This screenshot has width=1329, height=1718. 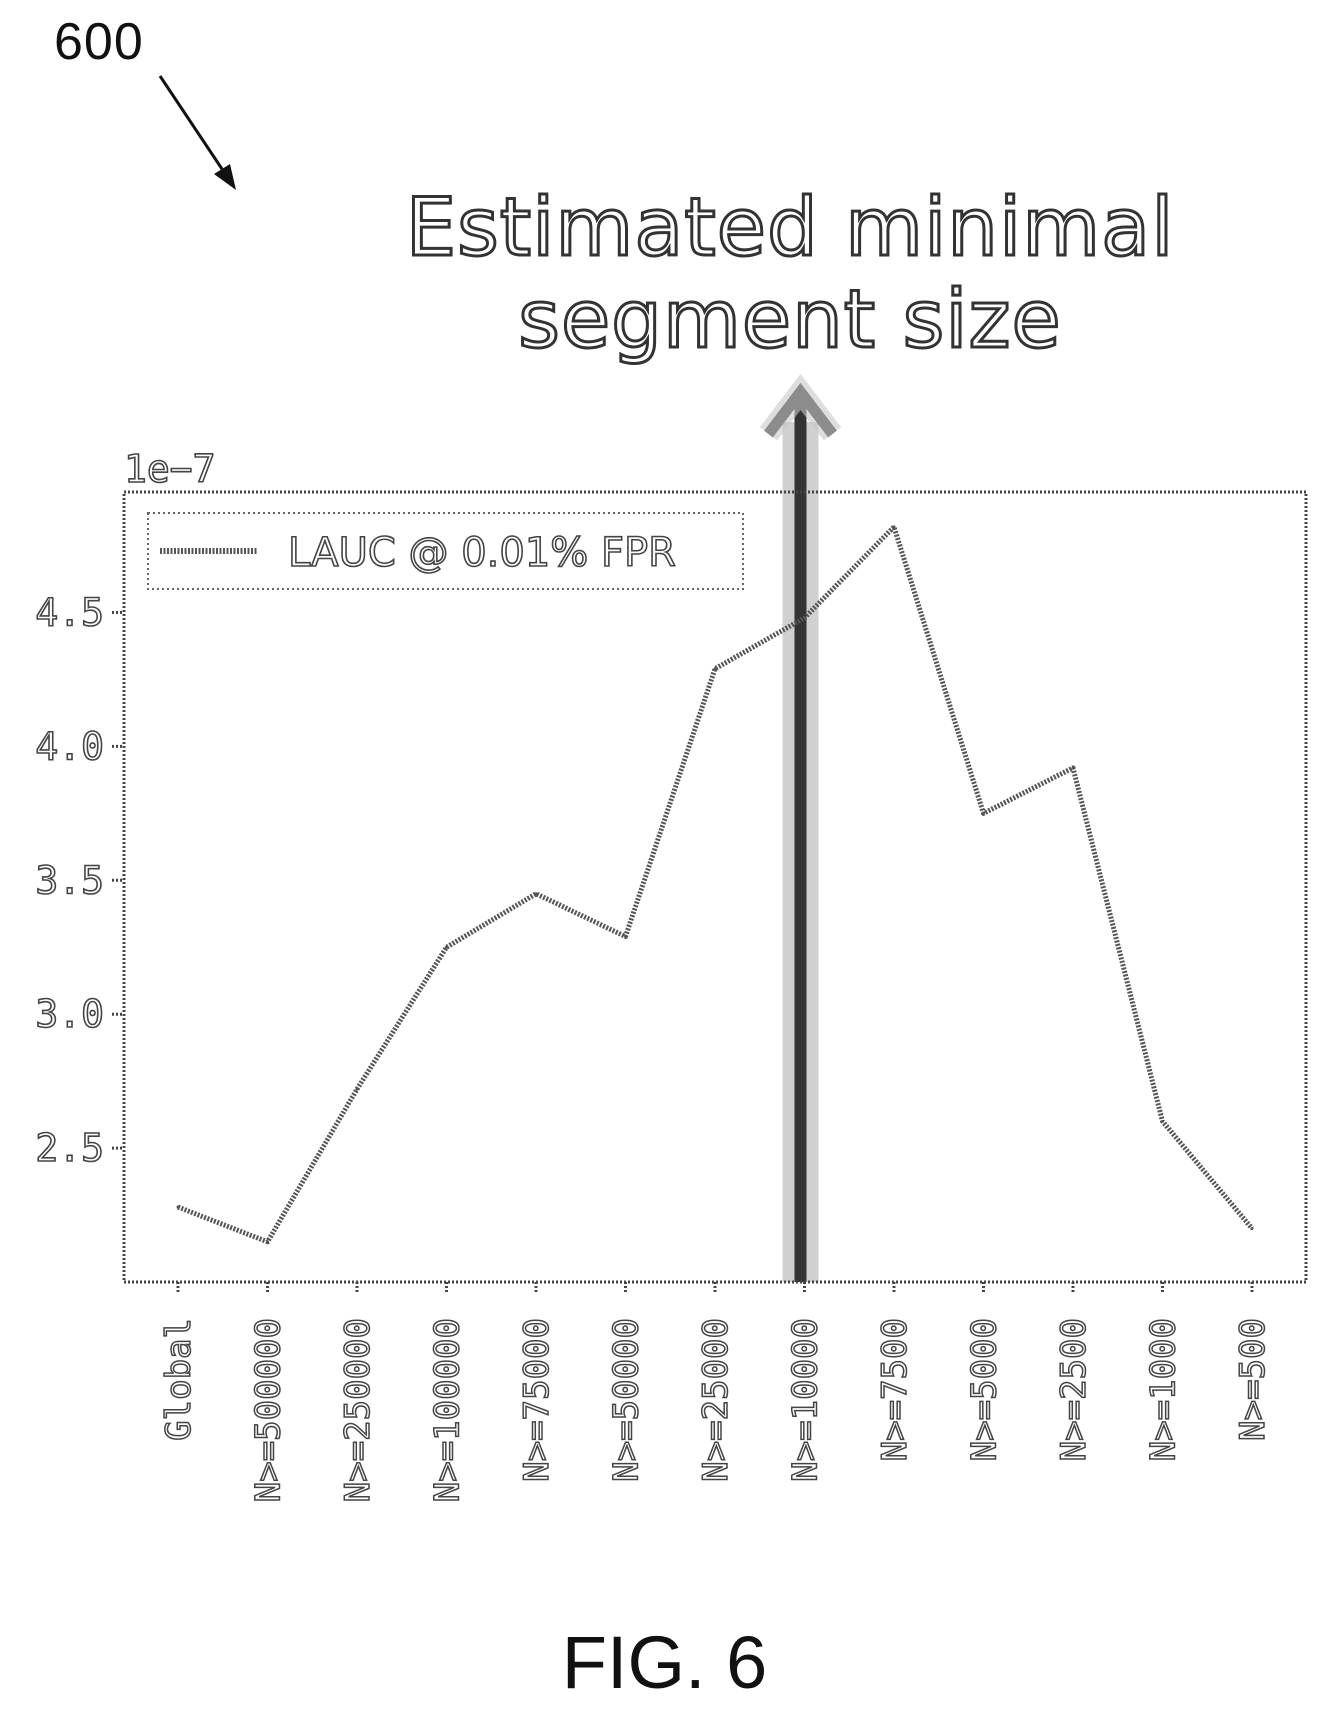 What do you see at coordinates (664, 1662) in the screenshot?
I see `figure-caption: FIG. 6` at bounding box center [664, 1662].